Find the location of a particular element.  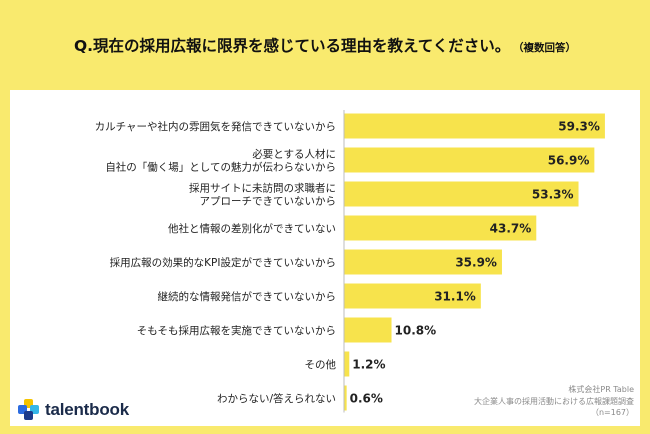

category-label: そもそも採用広報を実施できていないから is located at coordinates (236, 330).